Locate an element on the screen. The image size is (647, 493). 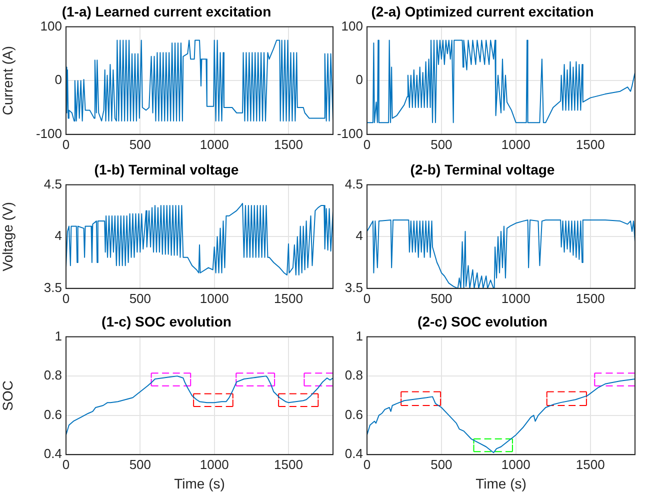
chart-title: (2-c) SOC evolution is located at coordinates (483, 321).